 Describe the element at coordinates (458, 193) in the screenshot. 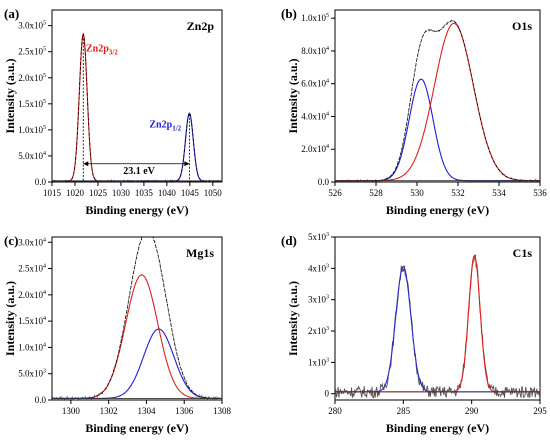

I see `x-tick-label: 532` at that location.